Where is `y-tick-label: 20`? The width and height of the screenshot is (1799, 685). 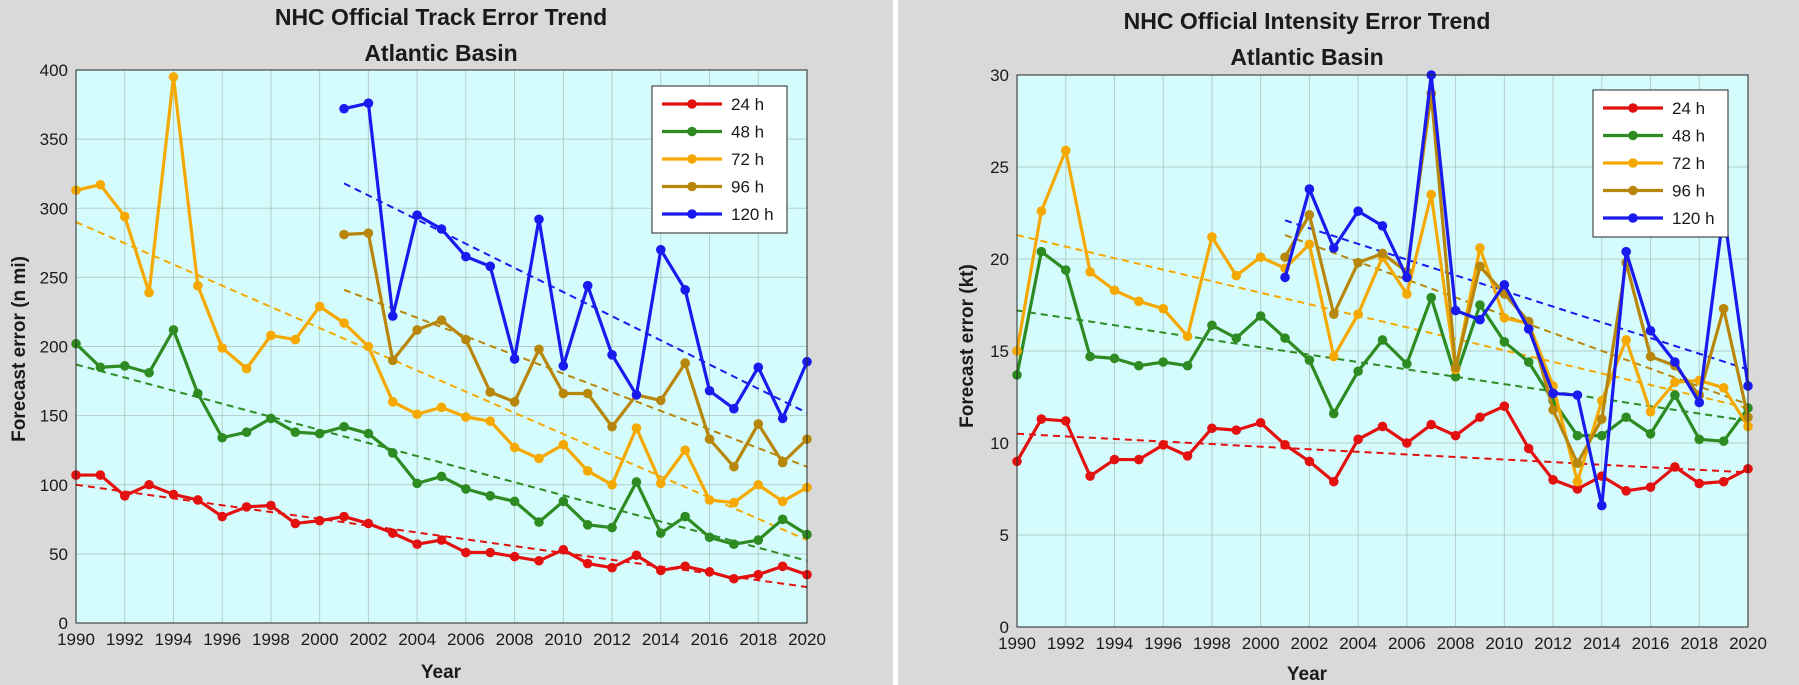 y-tick-label: 20 is located at coordinates (999, 259).